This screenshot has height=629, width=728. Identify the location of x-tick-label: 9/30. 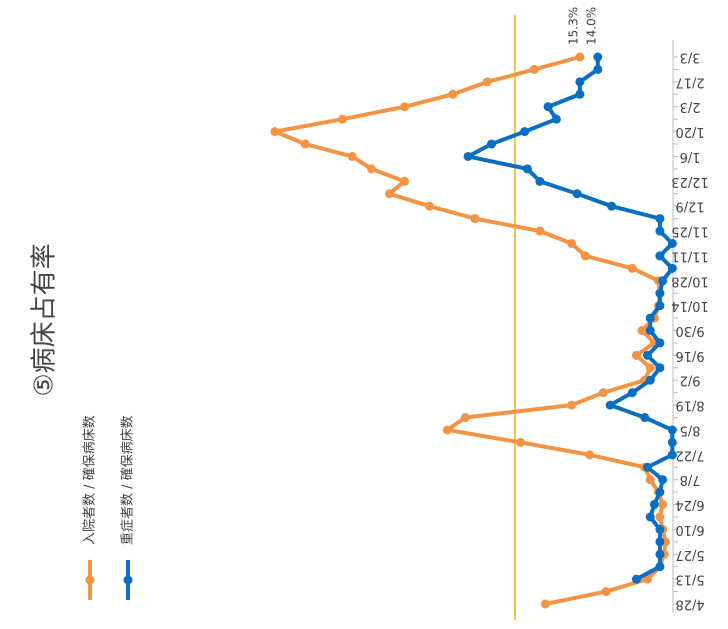
(689, 330).